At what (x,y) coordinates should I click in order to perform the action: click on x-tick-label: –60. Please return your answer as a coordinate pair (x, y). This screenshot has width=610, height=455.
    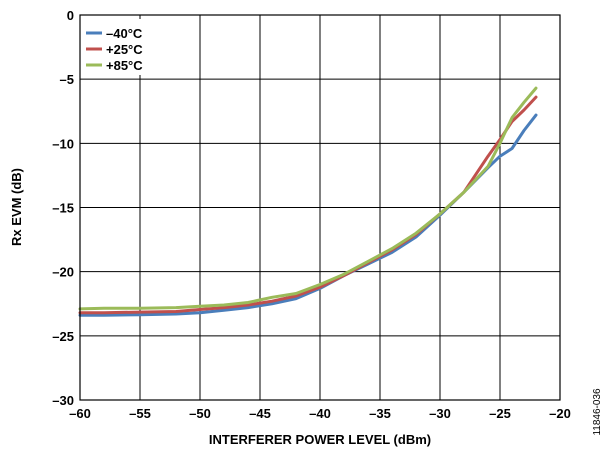
    Looking at the image, I should click on (80, 413).